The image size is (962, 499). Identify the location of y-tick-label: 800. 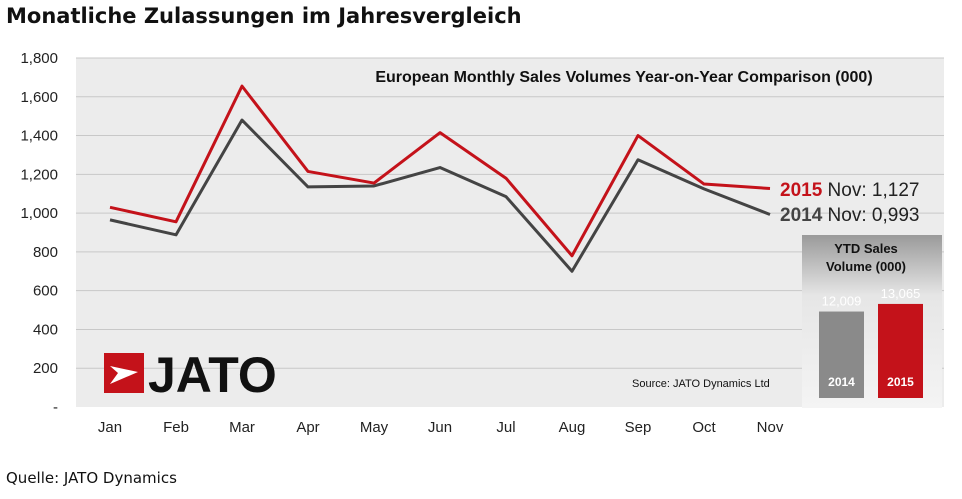
(45, 252).